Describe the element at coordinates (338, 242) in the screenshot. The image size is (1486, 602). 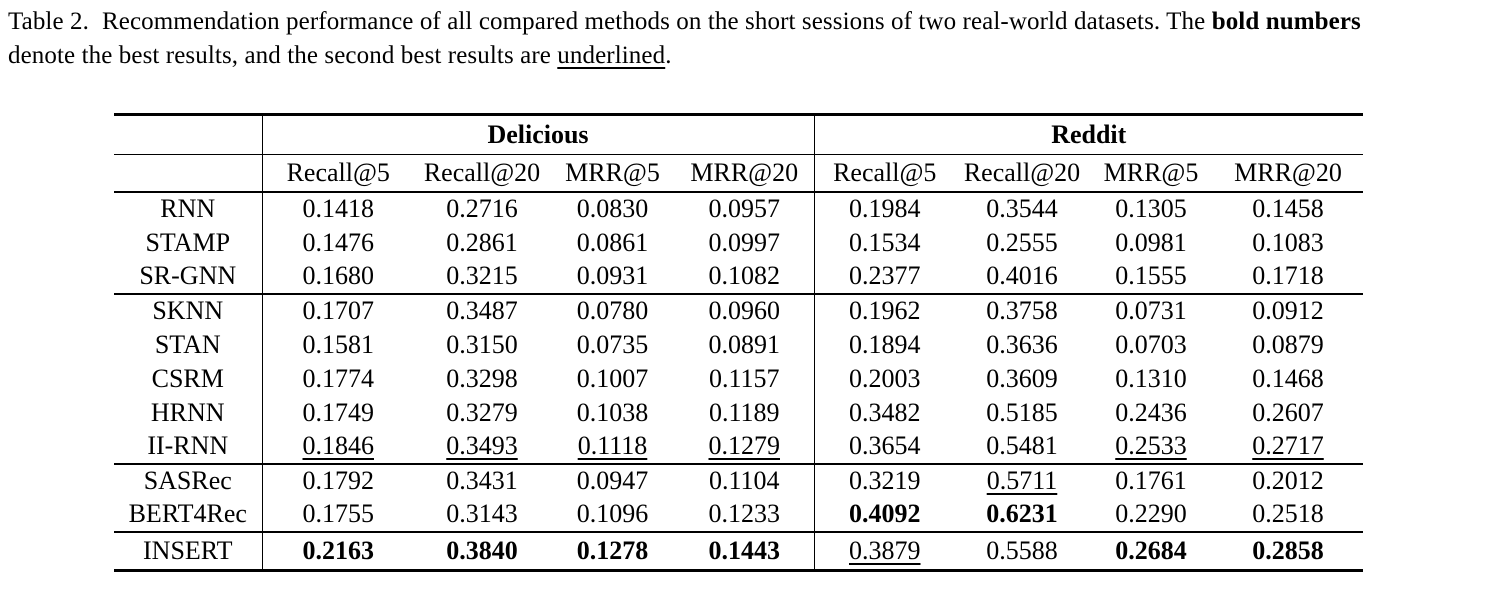
I see `metric-cell: 0.1476` at that location.